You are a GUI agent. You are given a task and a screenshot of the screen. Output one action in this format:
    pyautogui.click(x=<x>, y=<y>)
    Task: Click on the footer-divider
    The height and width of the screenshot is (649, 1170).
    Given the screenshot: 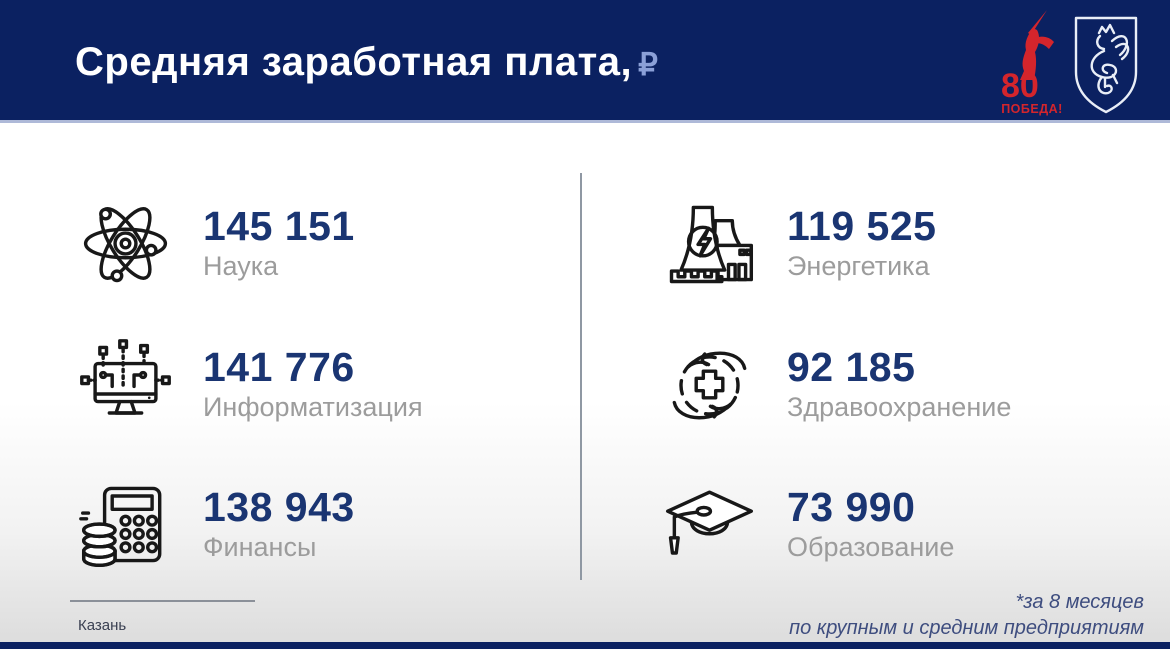 What is the action you would take?
    pyautogui.click(x=162, y=601)
    